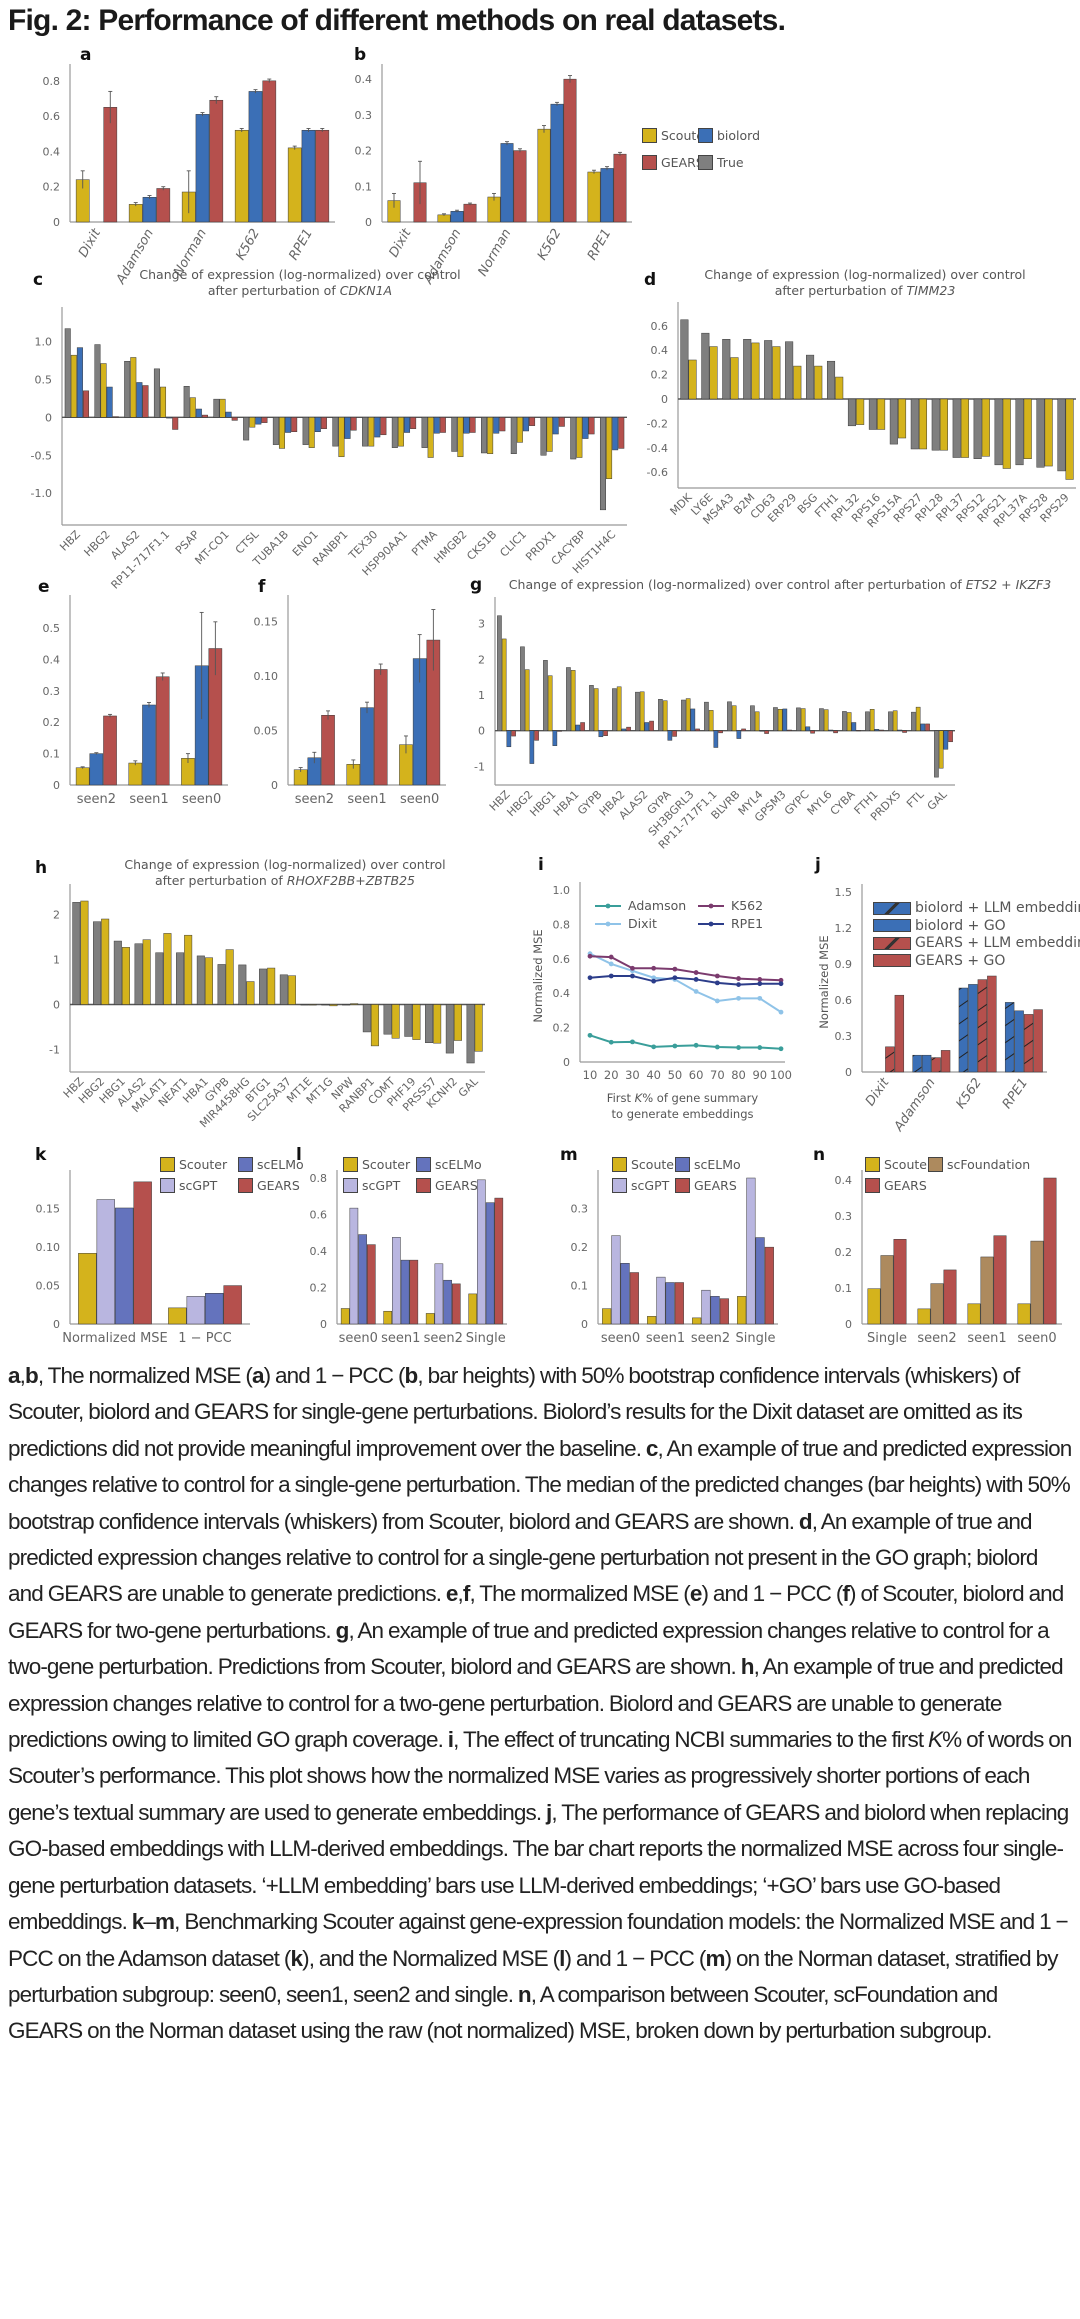 This screenshot has width=1080, height=2319. Describe the element at coordinates (291, 990) in the screenshot. I see `bar-scouter-slc25a37` at that location.